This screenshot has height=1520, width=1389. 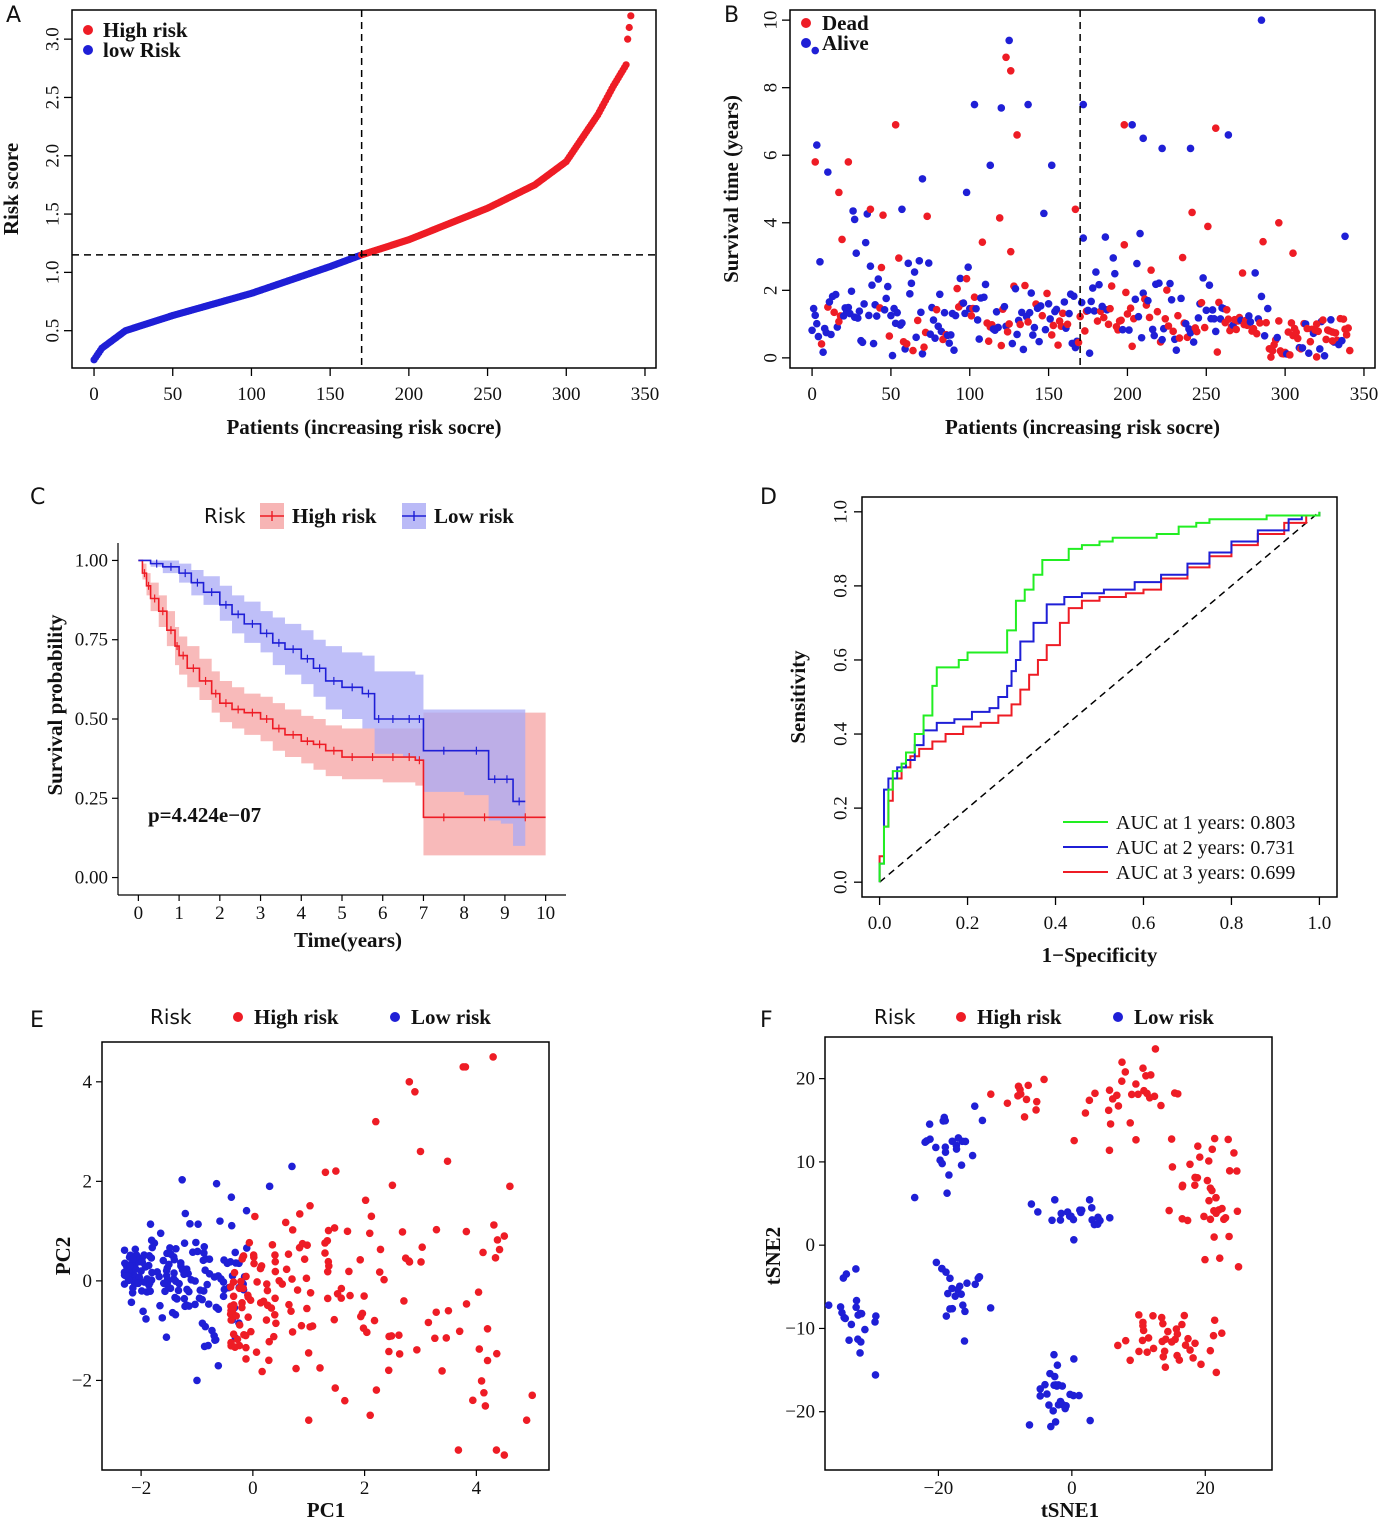 I want to click on panel-e-pca-plot: −2 0 2 4 −2 0 2 4 PC1 PC2 Risk High risk Low risk, so click(x=300, y=1262).